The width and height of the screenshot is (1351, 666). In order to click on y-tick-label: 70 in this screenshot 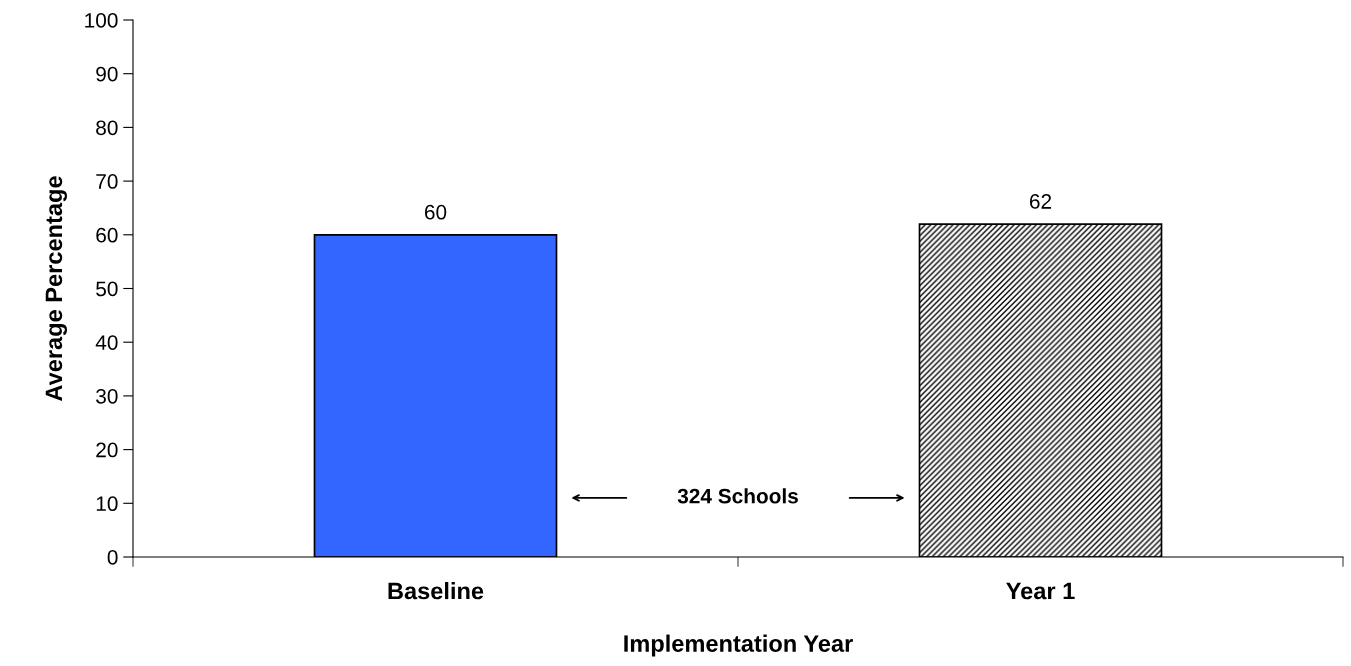, I will do `click(107, 181)`.